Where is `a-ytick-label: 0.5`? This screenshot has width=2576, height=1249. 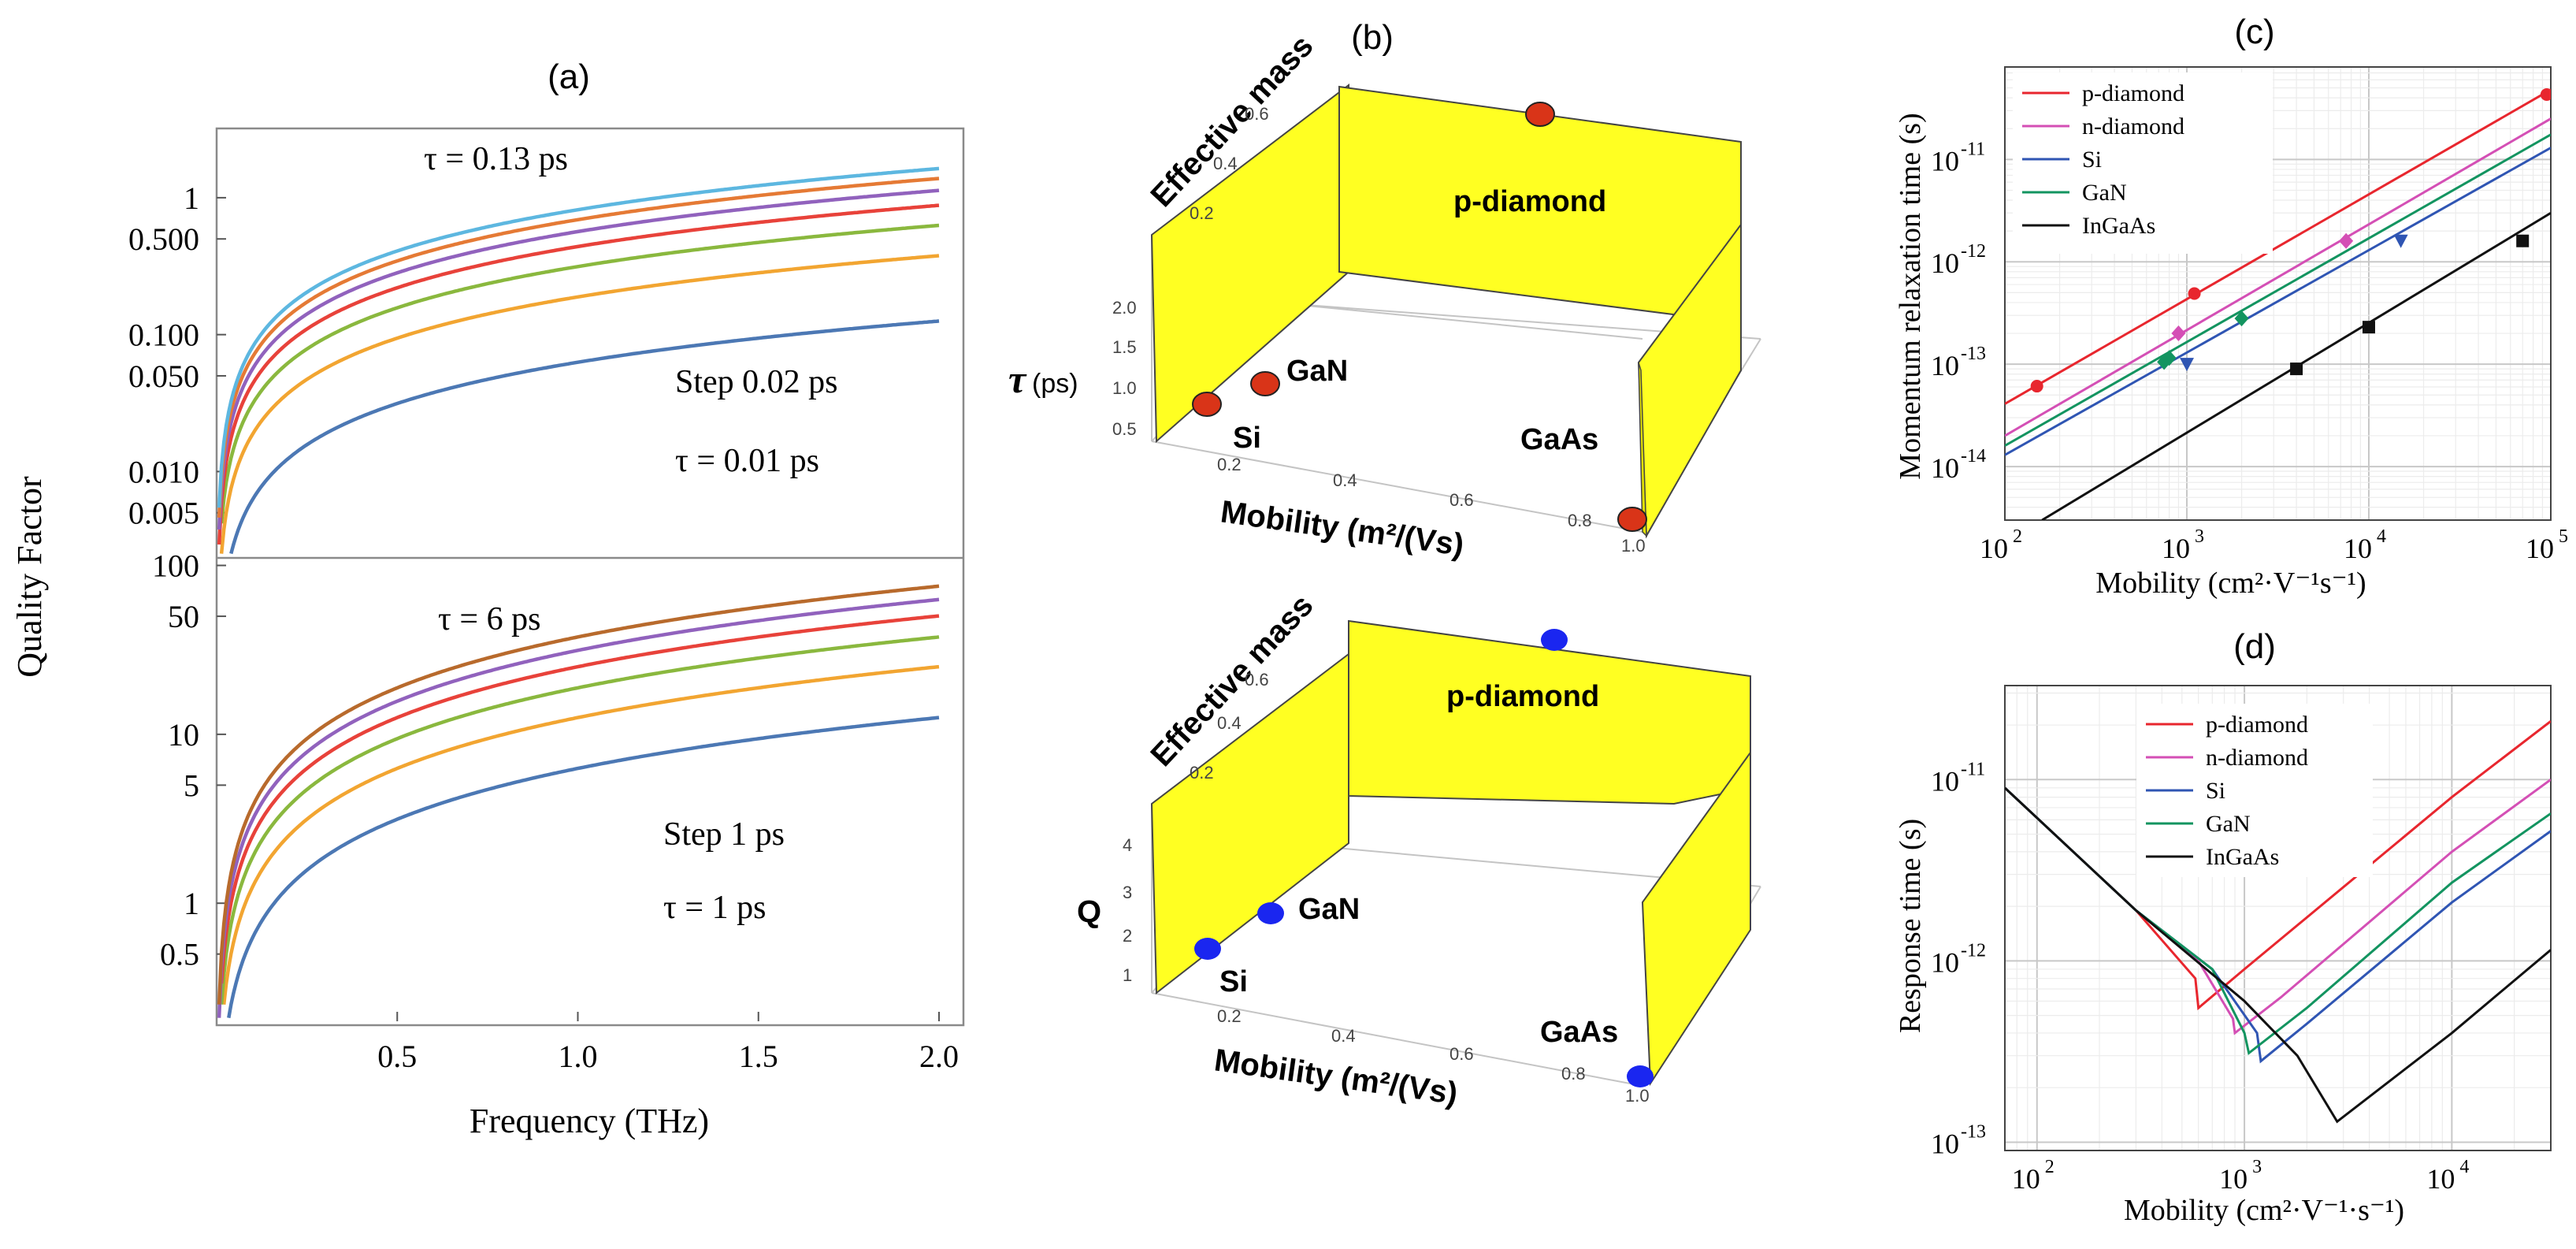
a-ytick-label: 0.5 is located at coordinates (179, 955).